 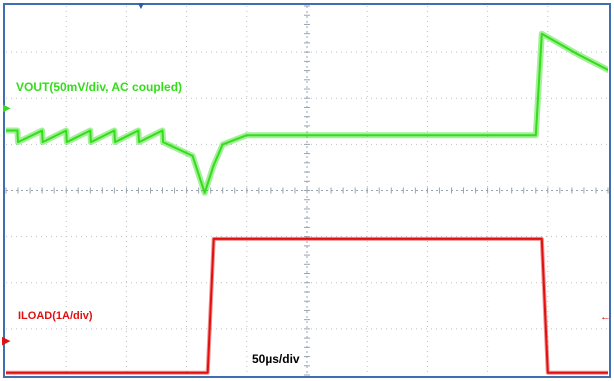 What do you see at coordinates (276, 359) in the screenshot?
I see `time-scale-label: 50µs/div` at bounding box center [276, 359].